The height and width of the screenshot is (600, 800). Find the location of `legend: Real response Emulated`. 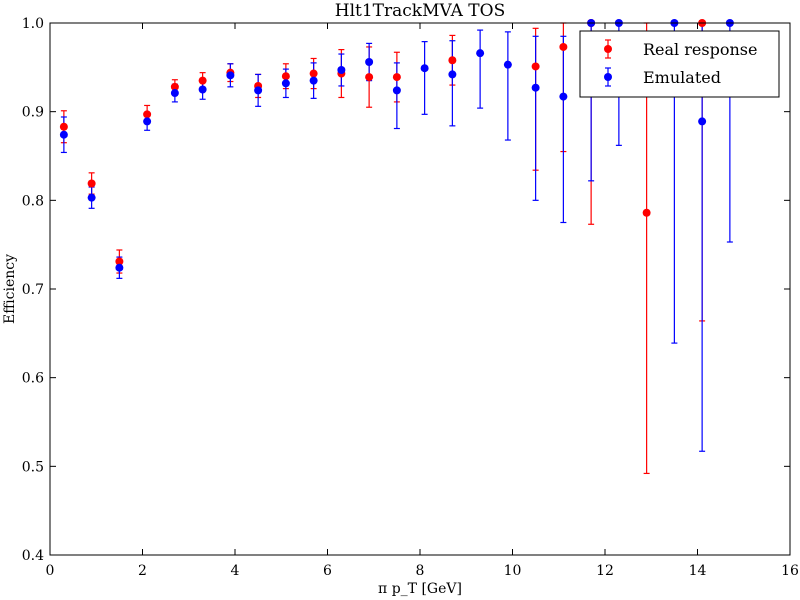

legend: Real response Emulated is located at coordinates (679, 64).